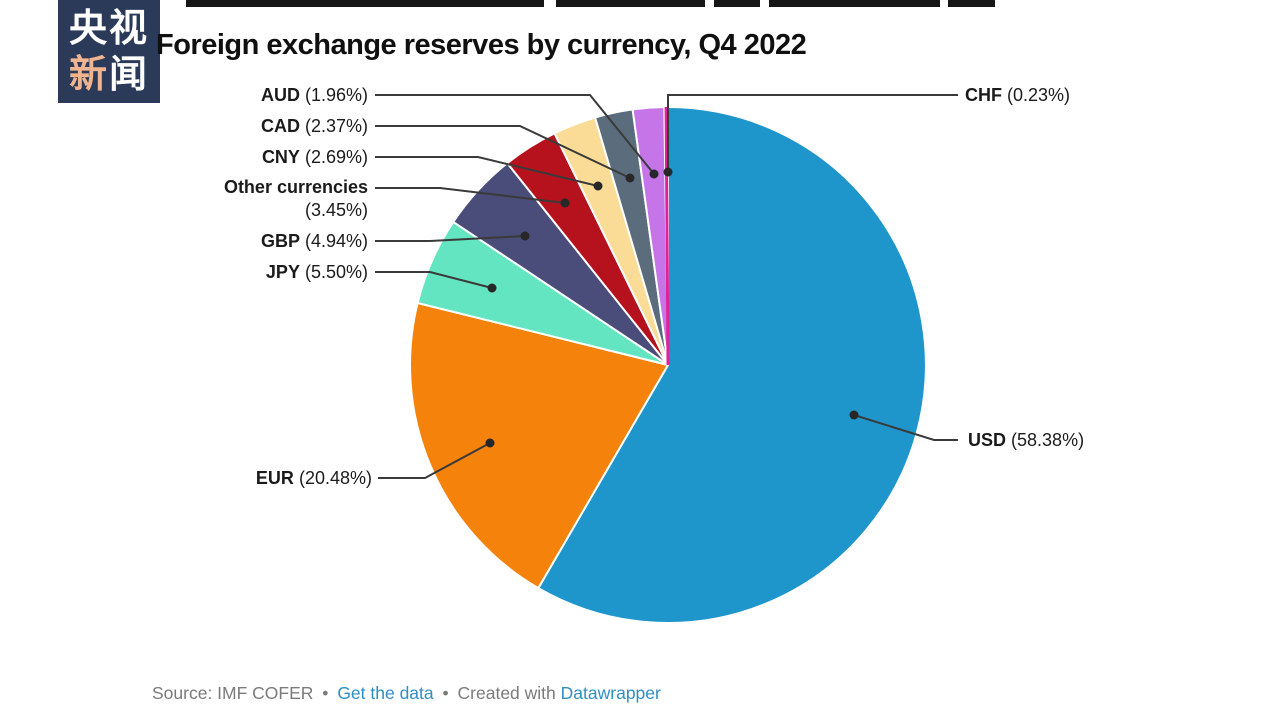 The width and height of the screenshot is (1280, 720). Describe the element at coordinates (667, 236) in the screenshot. I see `pie-slice-chf` at that location.